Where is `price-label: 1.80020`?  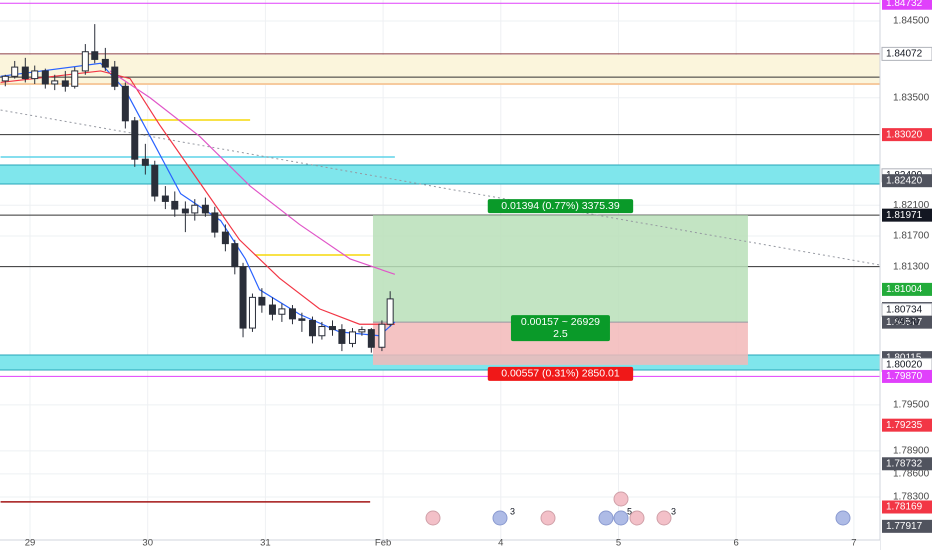
price-label: 1.80020 is located at coordinates (904, 365).